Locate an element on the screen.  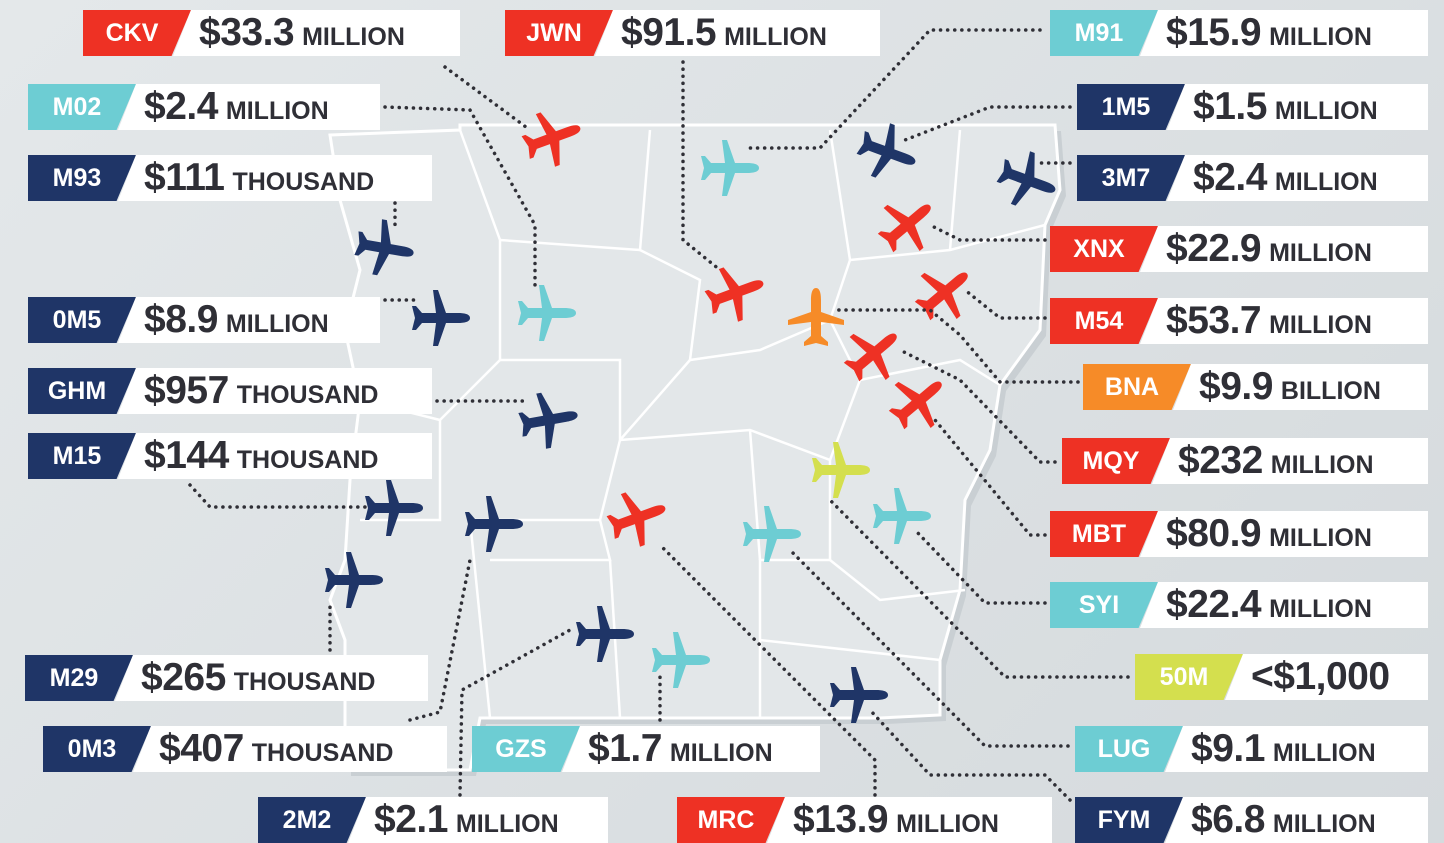
funding-box: $9.1 MILLION is located at coordinates (1296, 749).